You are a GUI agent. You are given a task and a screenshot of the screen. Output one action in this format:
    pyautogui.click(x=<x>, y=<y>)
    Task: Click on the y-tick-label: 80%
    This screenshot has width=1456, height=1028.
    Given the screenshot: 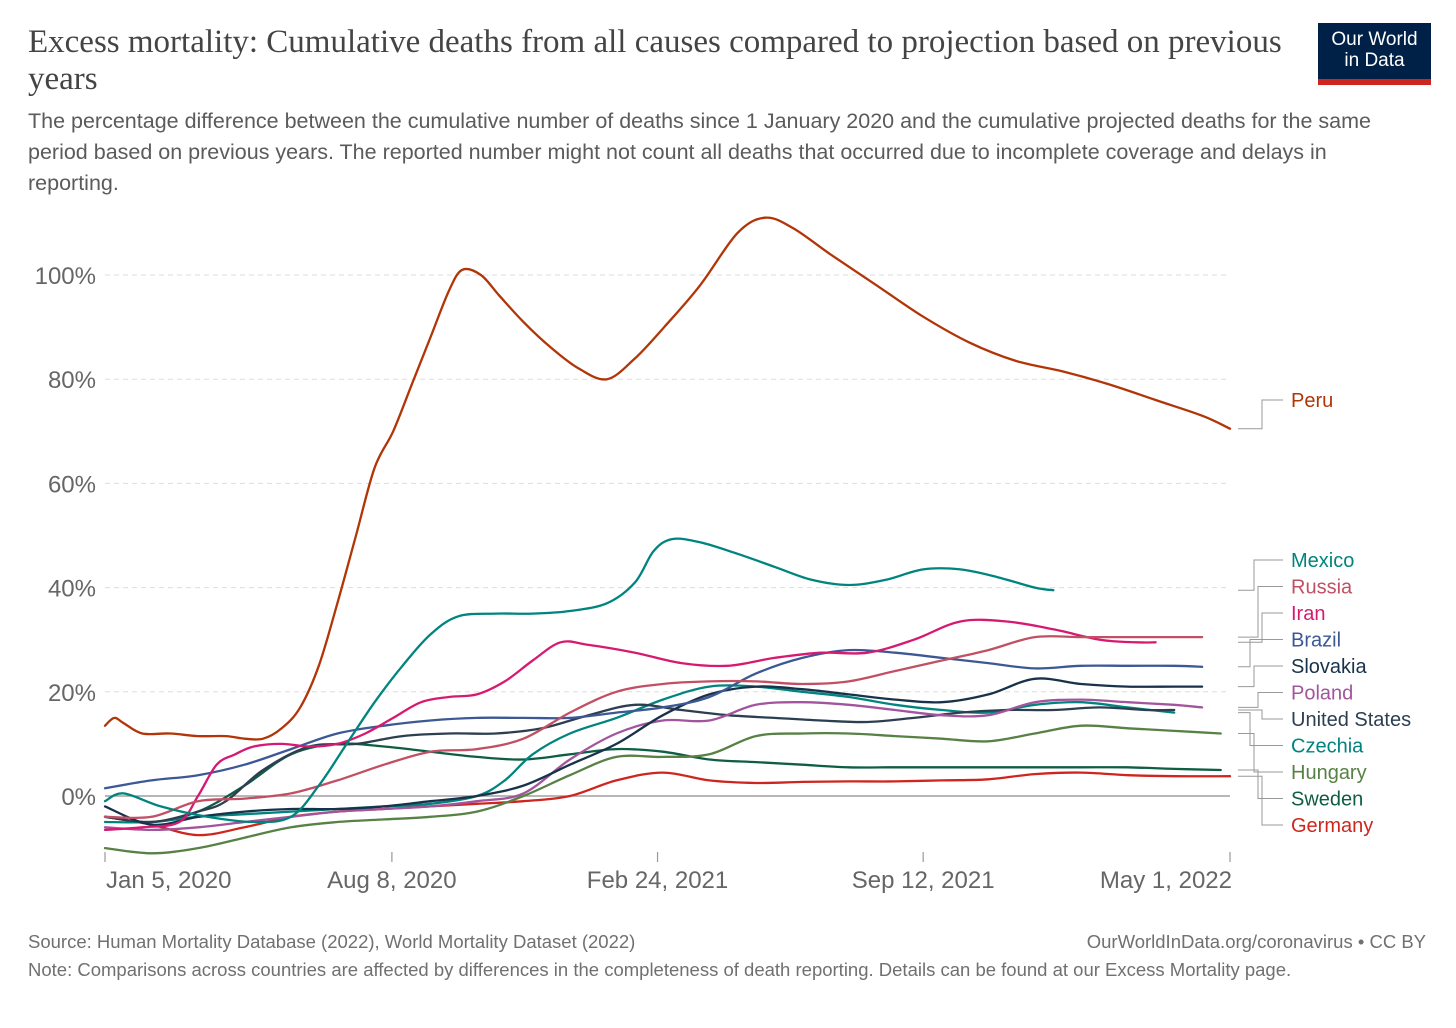 What is the action you would take?
    pyautogui.click(x=72, y=380)
    